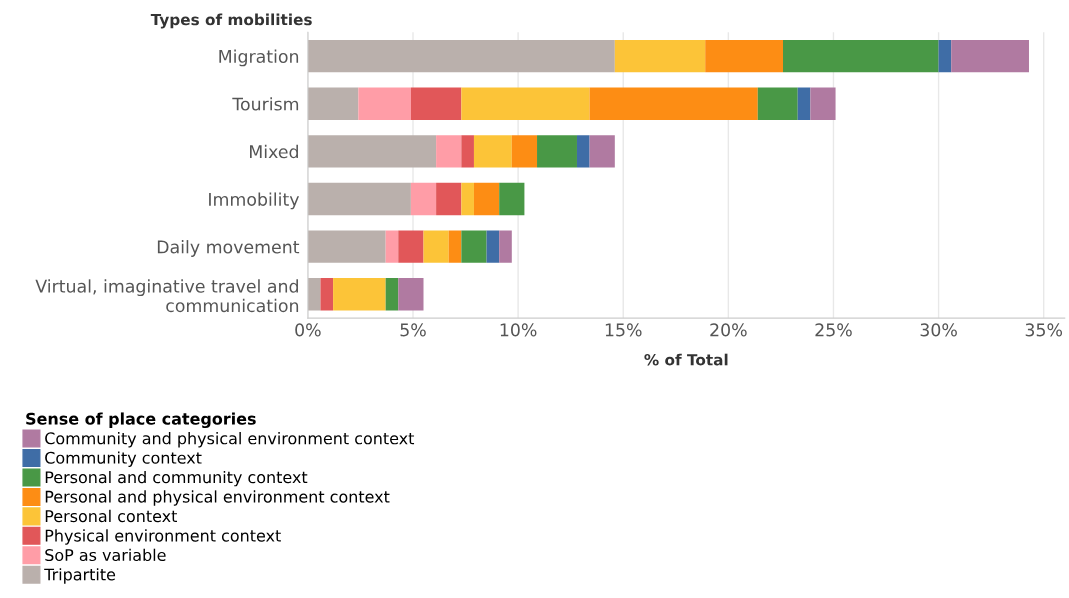 This screenshot has height=598, width=1069. Describe the element at coordinates (231, 21) in the screenshot. I see `y-axis-title: Types of mobilities` at that location.